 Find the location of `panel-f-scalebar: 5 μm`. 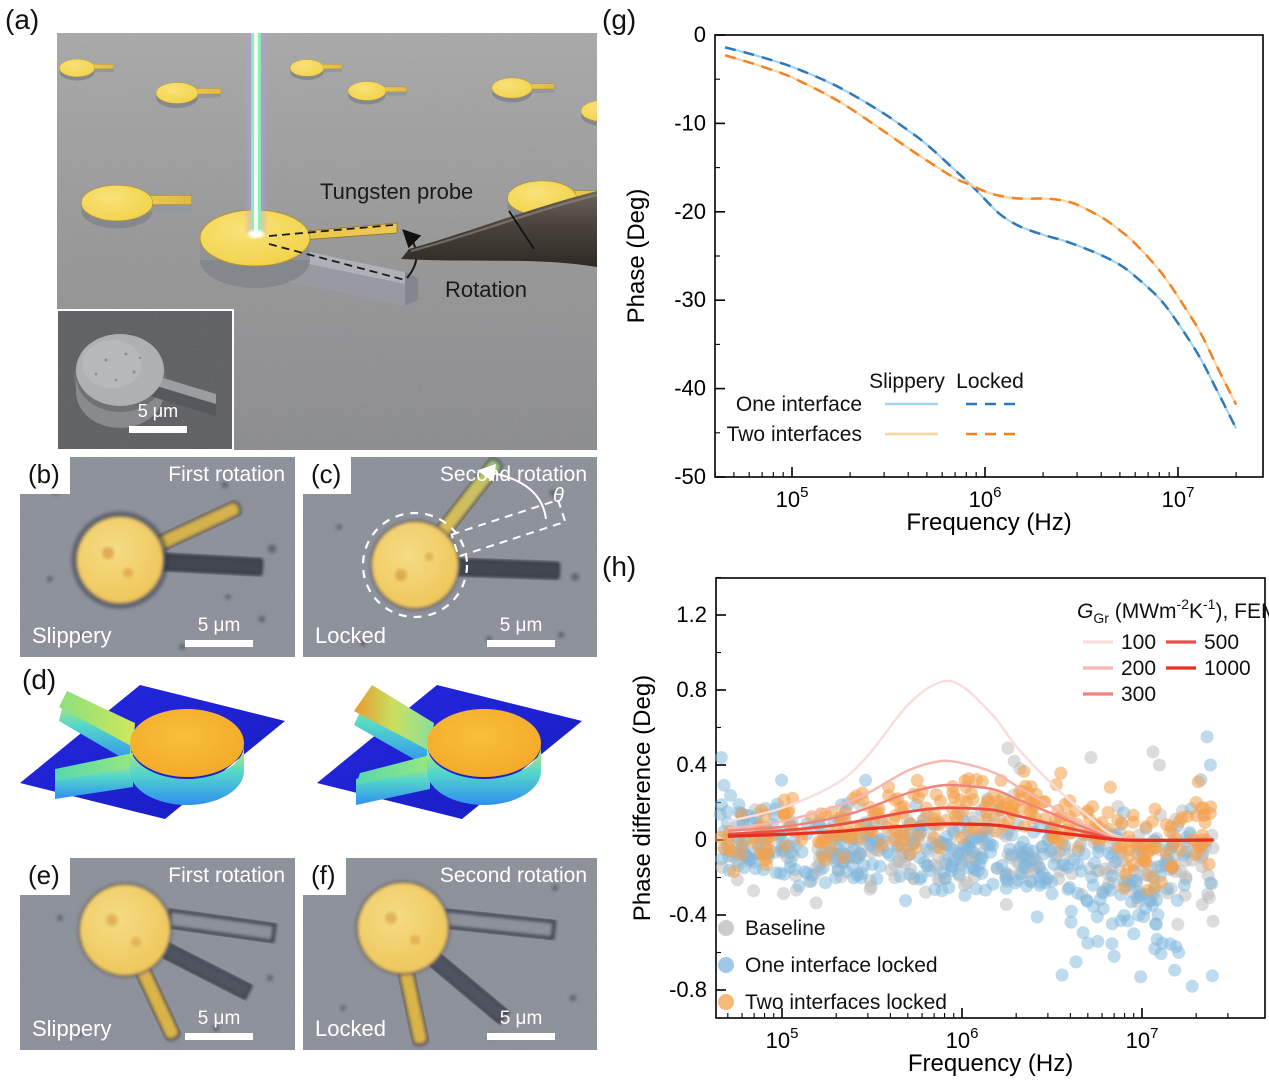

panel-f-scalebar: 5 μm is located at coordinates (521, 1024).